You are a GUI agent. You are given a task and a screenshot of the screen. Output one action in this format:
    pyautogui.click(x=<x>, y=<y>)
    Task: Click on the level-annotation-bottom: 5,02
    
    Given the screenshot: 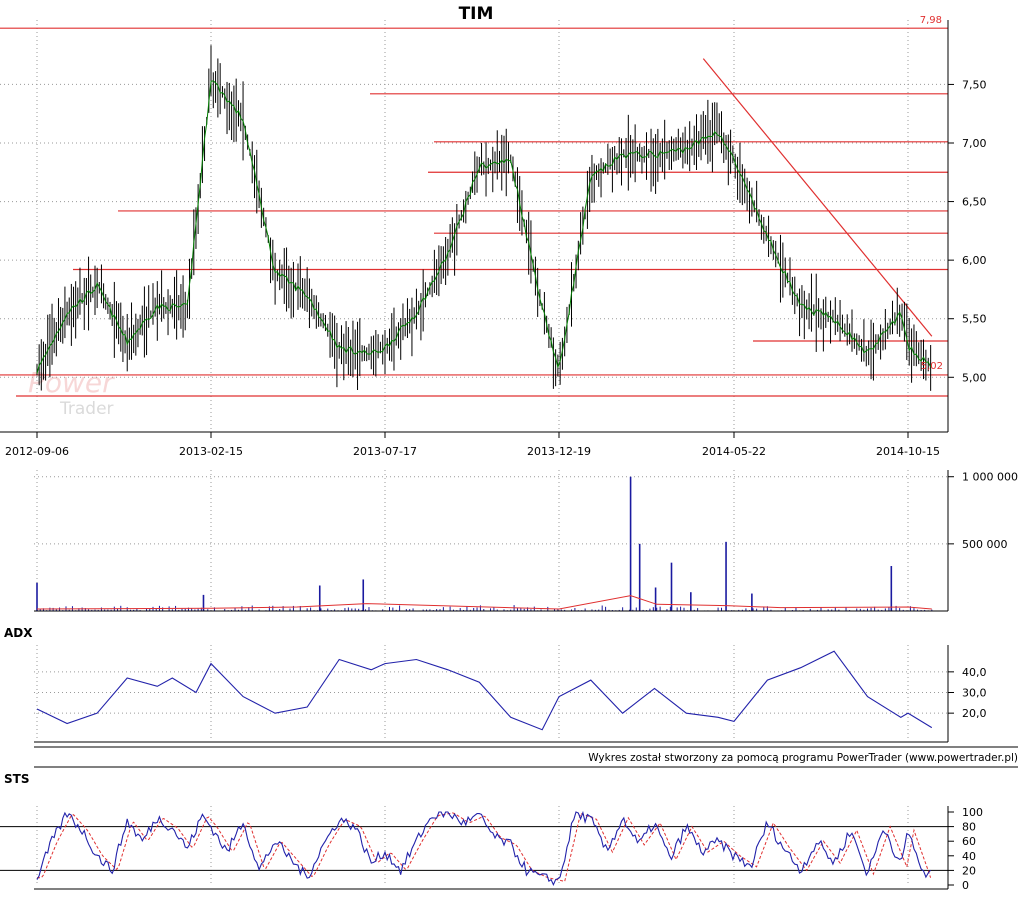 What is the action you would take?
    pyautogui.click(x=932, y=366)
    